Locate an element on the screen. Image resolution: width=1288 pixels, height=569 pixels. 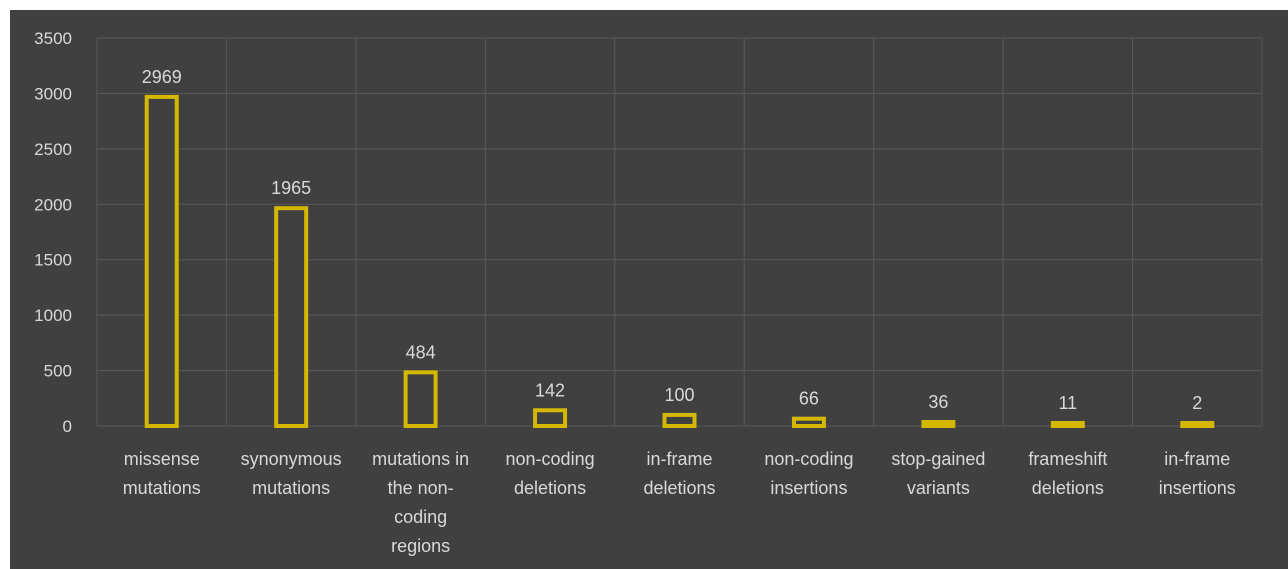
category-label-line: mutations in is located at coordinates (420, 459).